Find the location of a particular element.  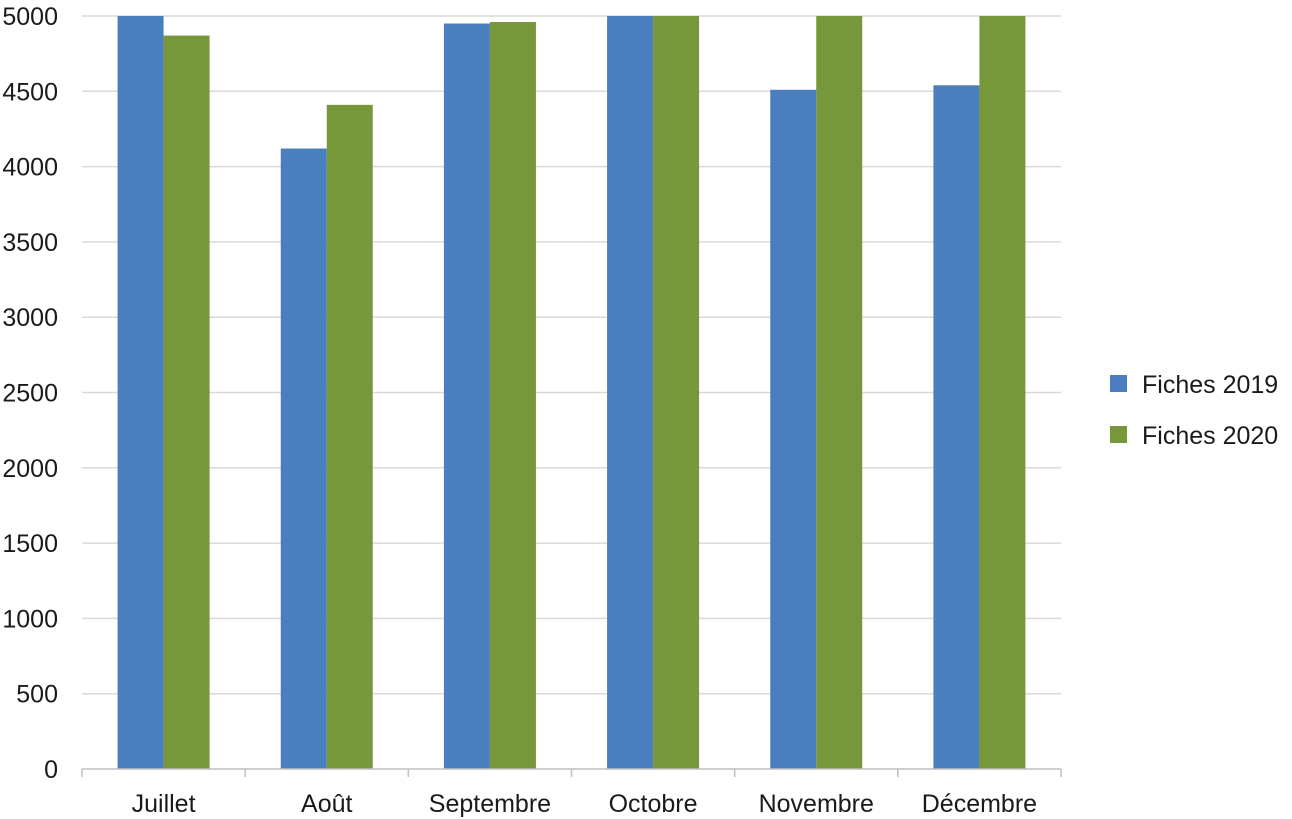

y-tick-label: 4500 is located at coordinates (30, 92).